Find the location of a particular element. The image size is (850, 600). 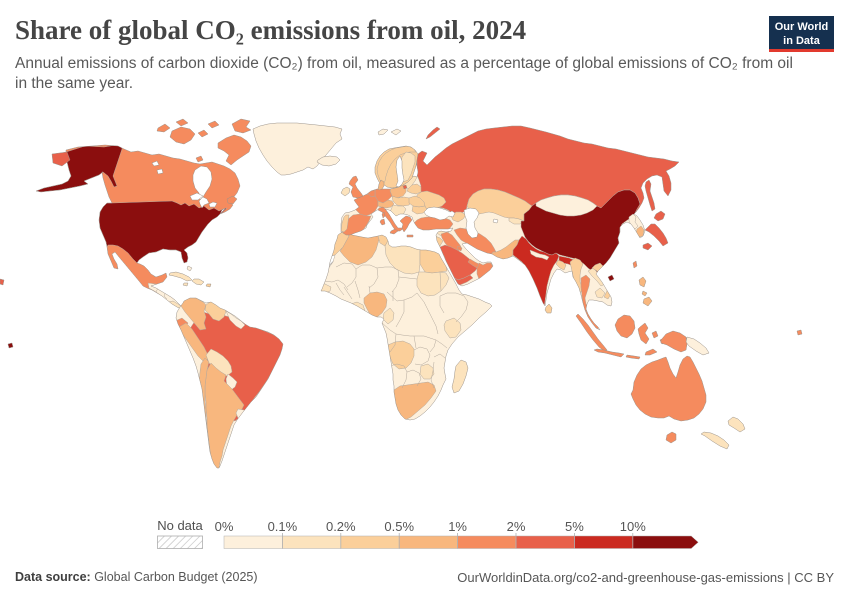

svg-text: 0.5% is located at coordinates (399, 526).